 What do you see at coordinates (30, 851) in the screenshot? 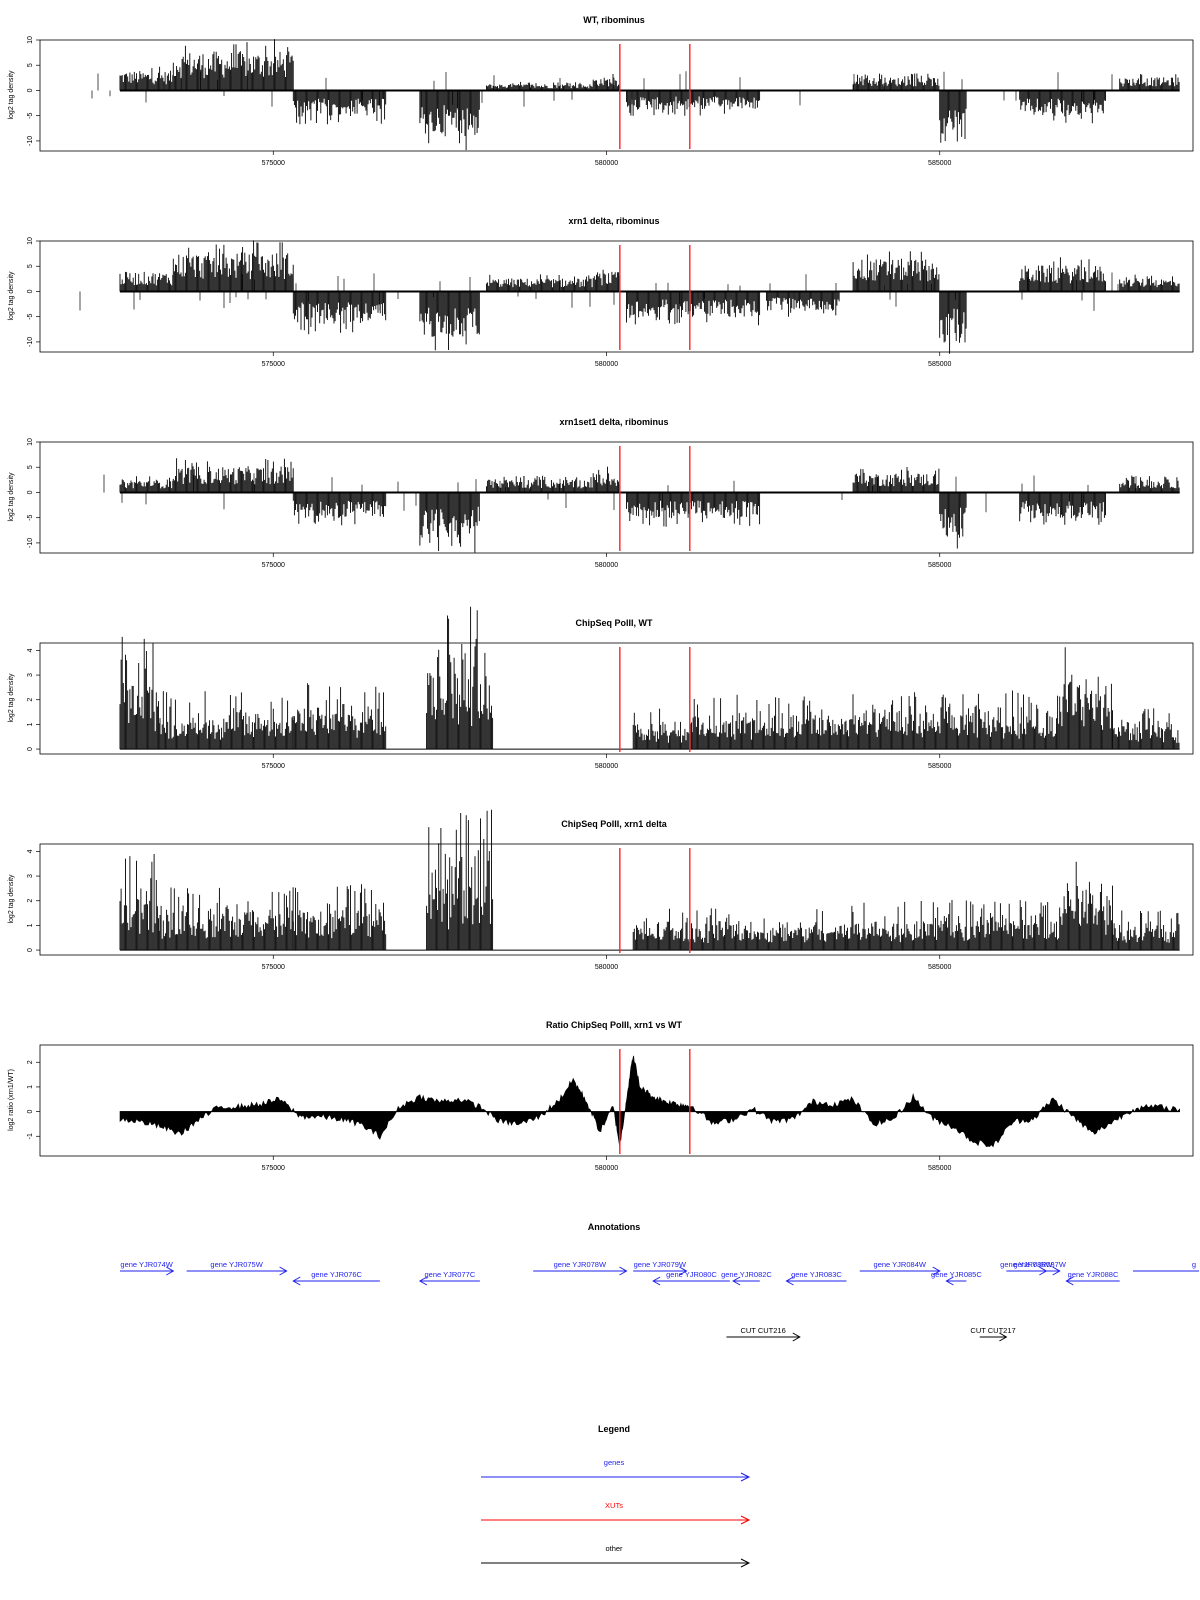
I see `y-tick-label: 4` at bounding box center [30, 851].